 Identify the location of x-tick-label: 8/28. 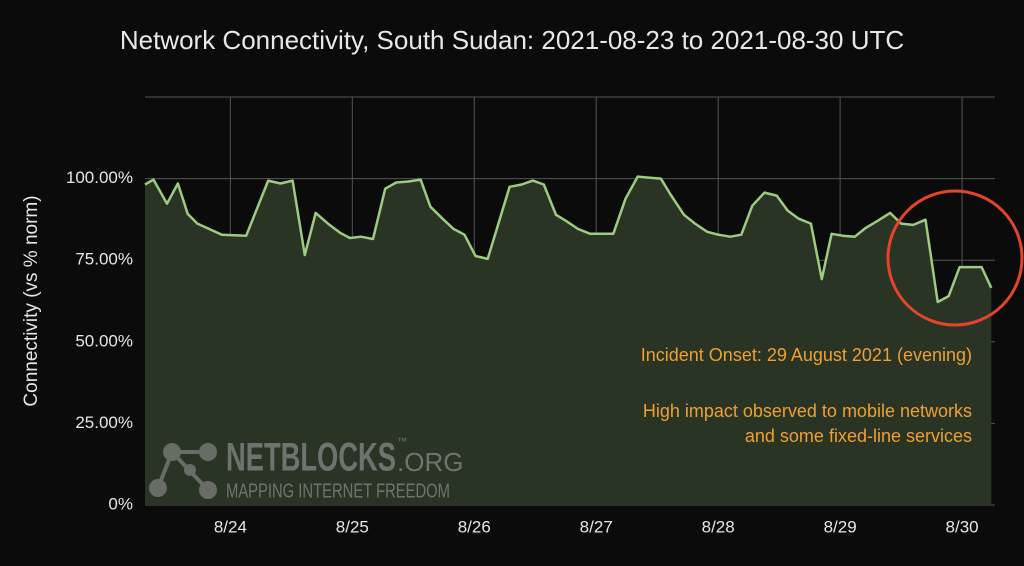
(718, 526).